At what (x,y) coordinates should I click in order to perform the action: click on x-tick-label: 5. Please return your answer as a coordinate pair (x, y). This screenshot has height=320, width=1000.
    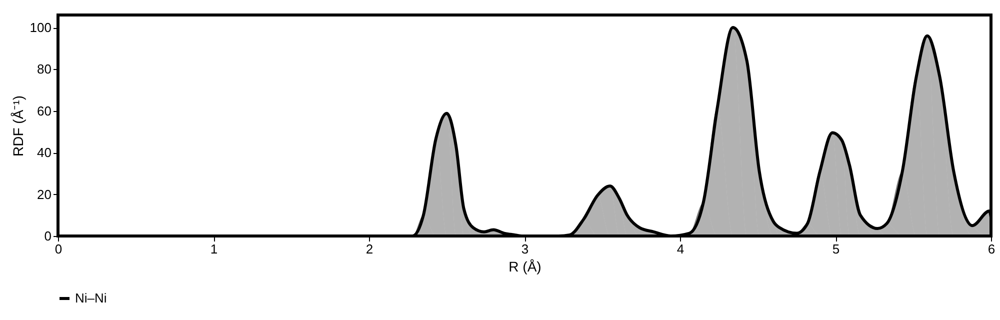
    Looking at the image, I should click on (836, 249).